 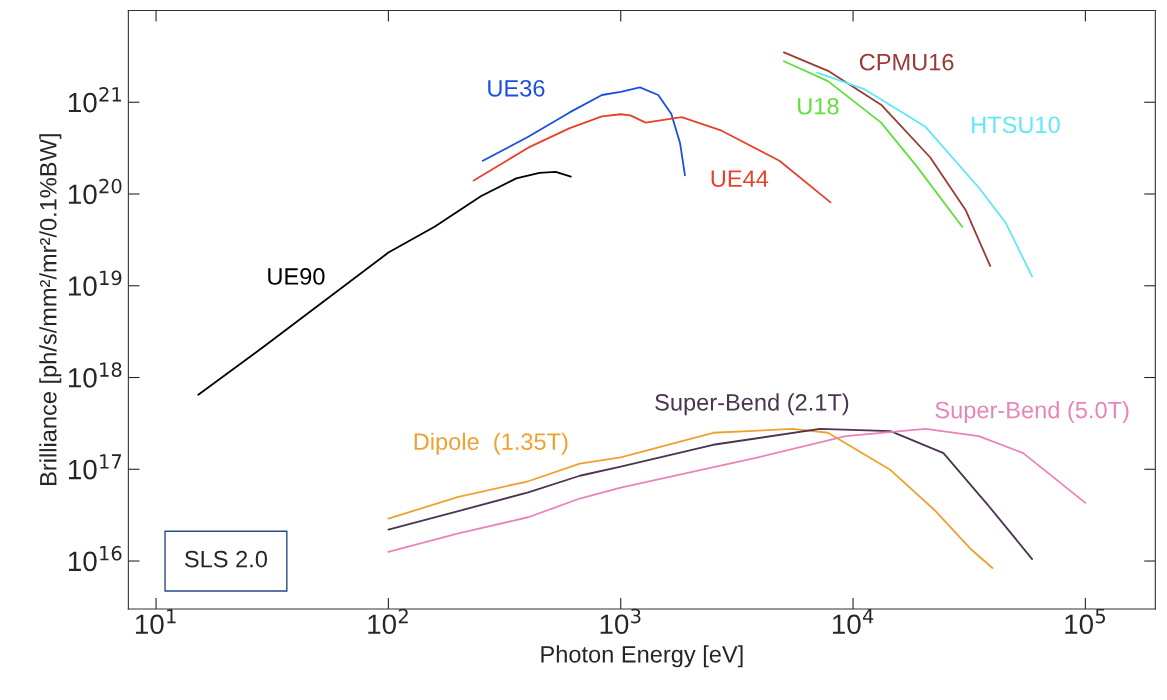 I want to click on y-tick-label: 10$^{18}$, so click(x=95, y=375).